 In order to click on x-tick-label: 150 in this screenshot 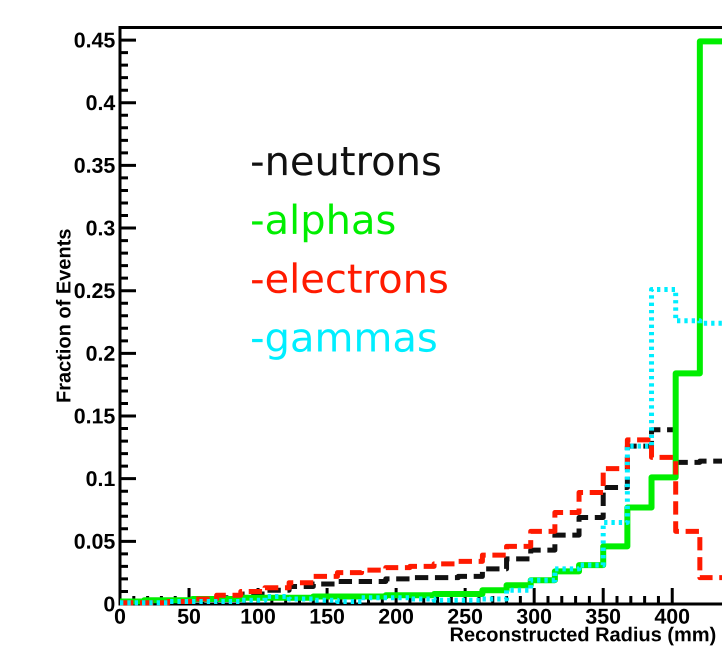, I will do `click(327, 616)`.